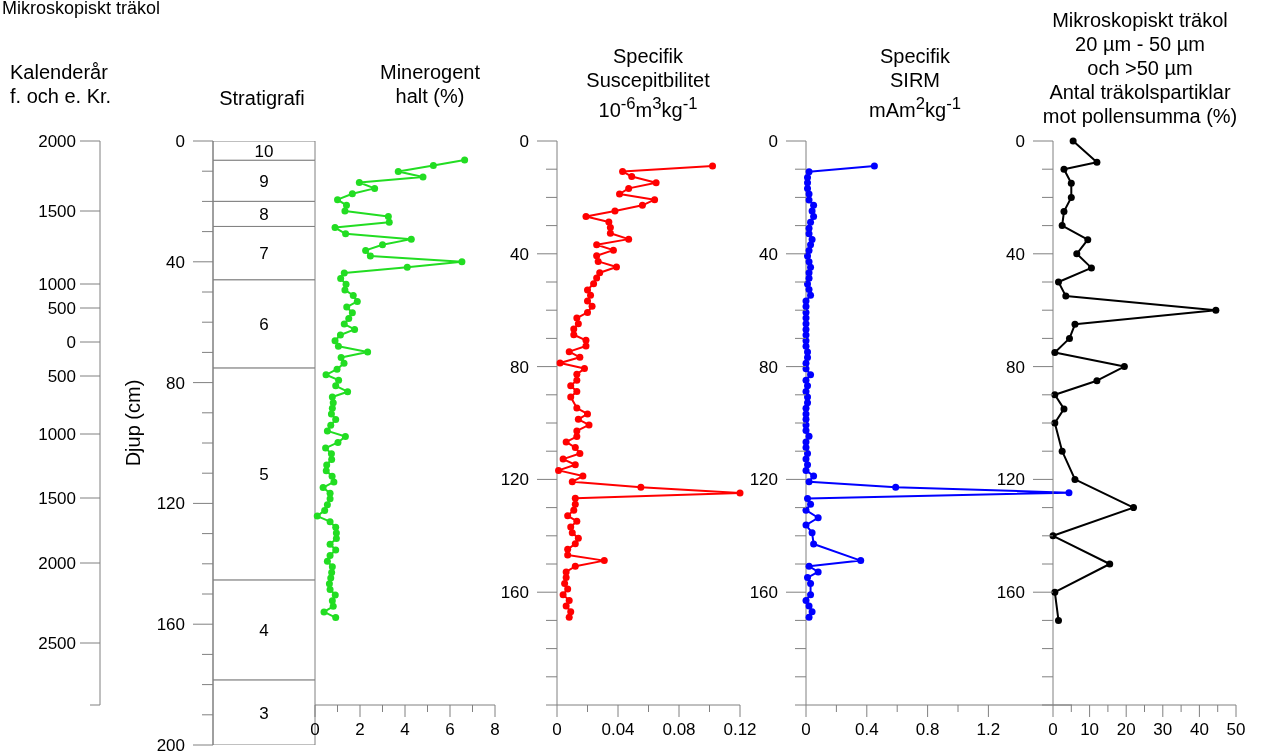  Describe the element at coordinates (264, 181) in the screenshot. I see `series-label: 9` at that location.